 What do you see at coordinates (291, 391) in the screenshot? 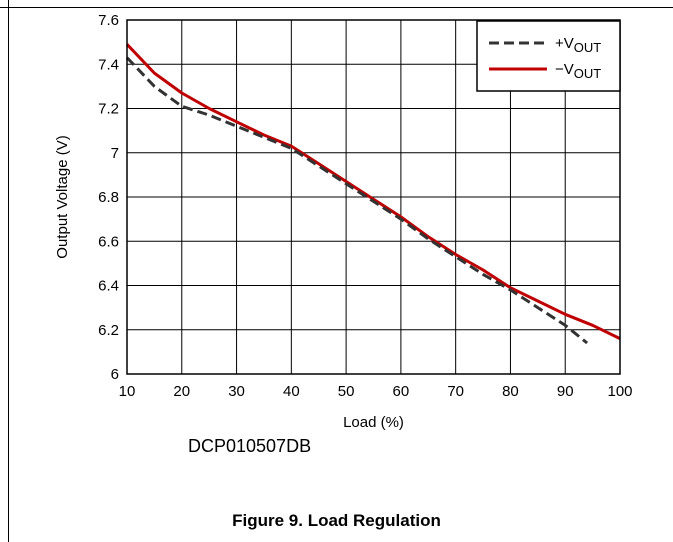
I see `x-tick-label: 40` at bounding box center [291, 391].